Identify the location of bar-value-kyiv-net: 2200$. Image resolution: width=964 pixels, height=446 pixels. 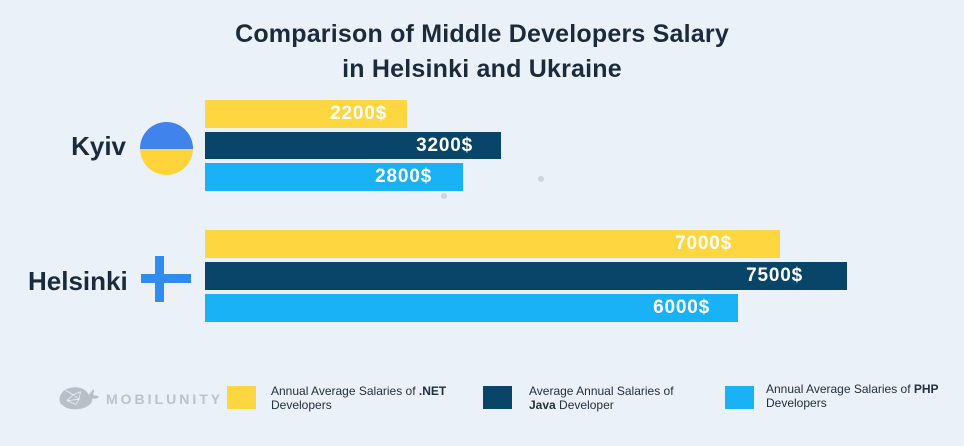
(358, 113).